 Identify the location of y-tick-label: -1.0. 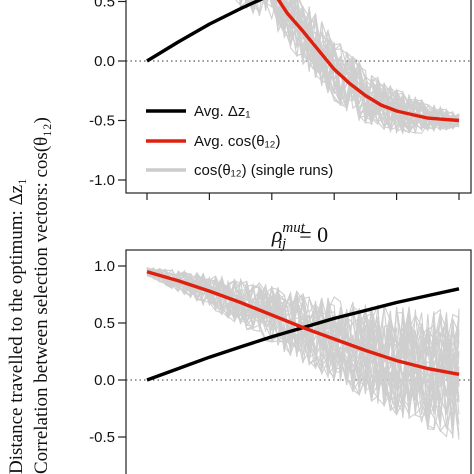
(102, 180).